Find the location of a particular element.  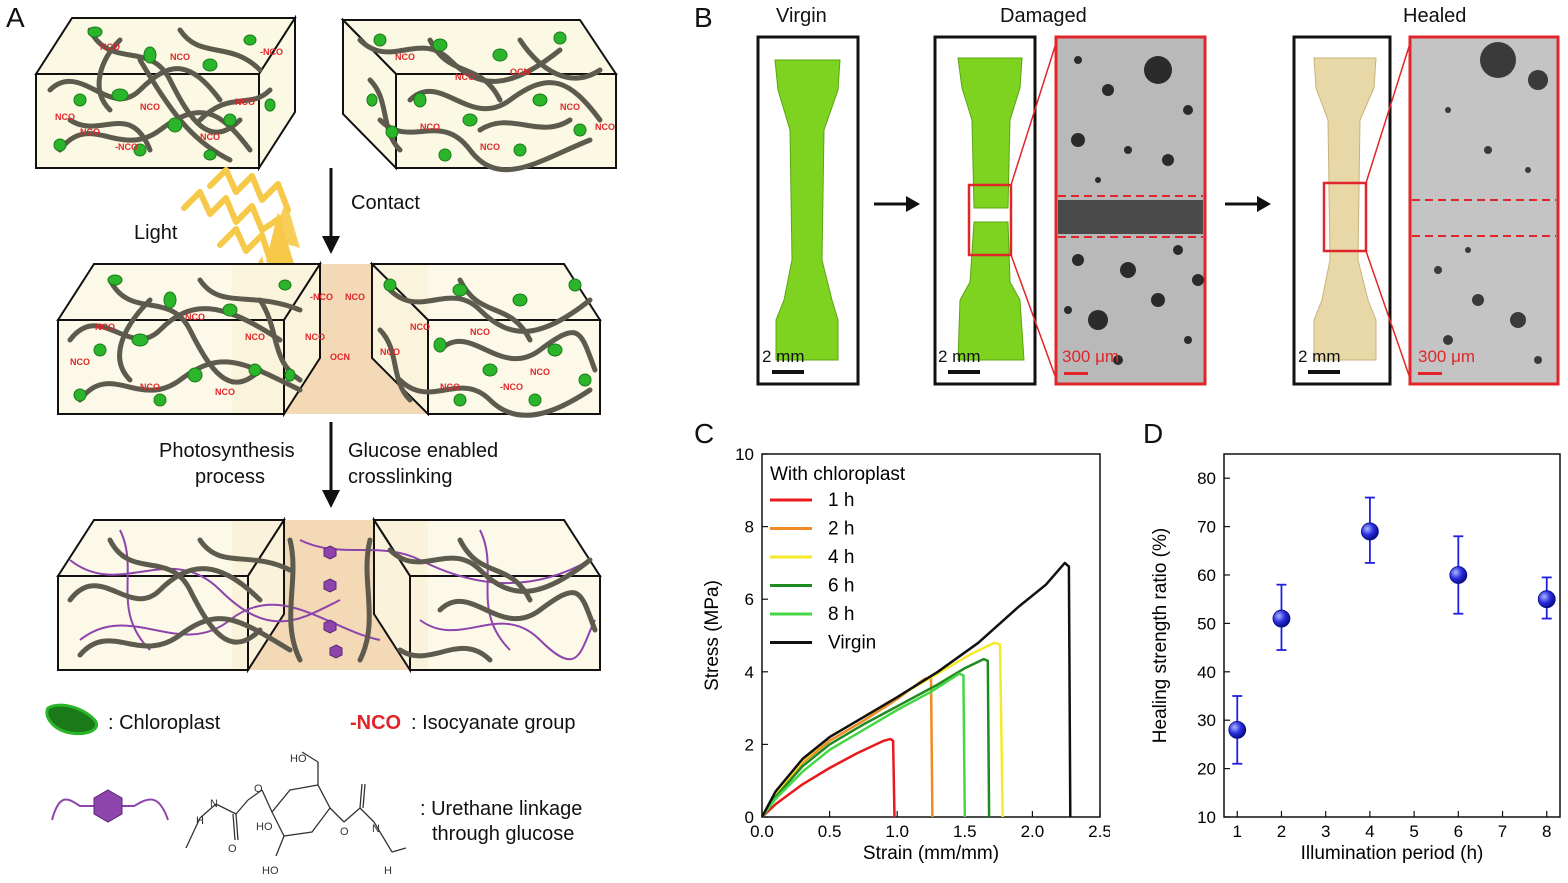

virgin-specimen is located at coordinates (807, 210).